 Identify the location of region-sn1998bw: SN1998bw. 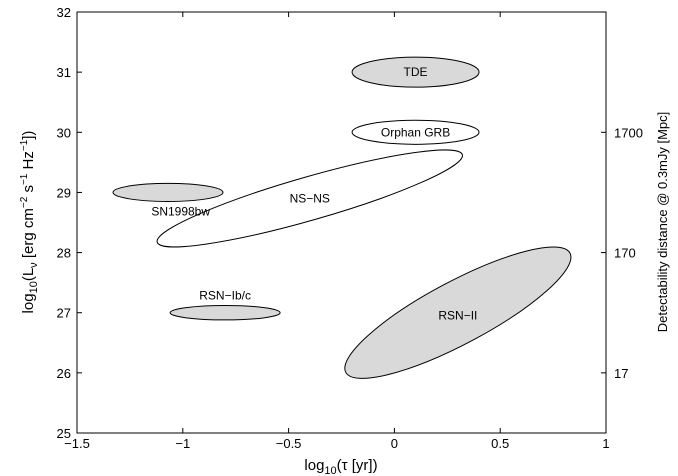
(168, 200).